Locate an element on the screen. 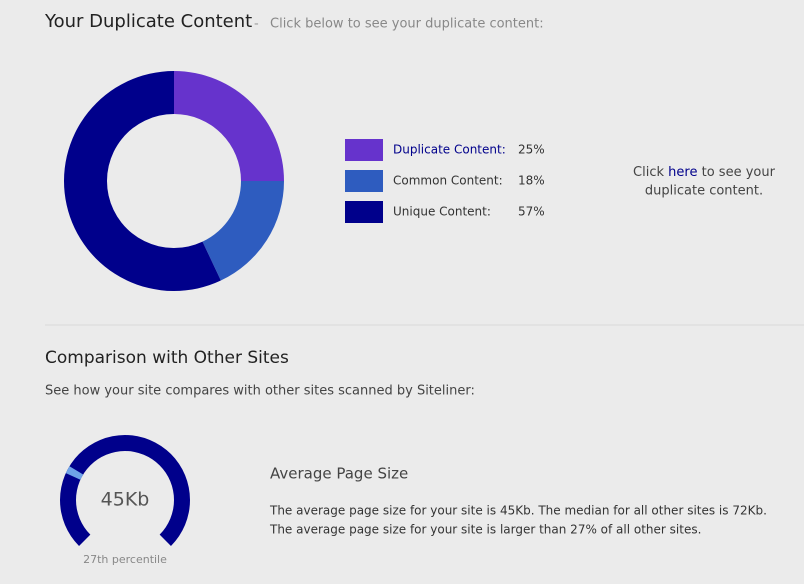 The height and width of the screenshot is (584, 804). note-text: duplicate content. is located at coordinates (704, 191).